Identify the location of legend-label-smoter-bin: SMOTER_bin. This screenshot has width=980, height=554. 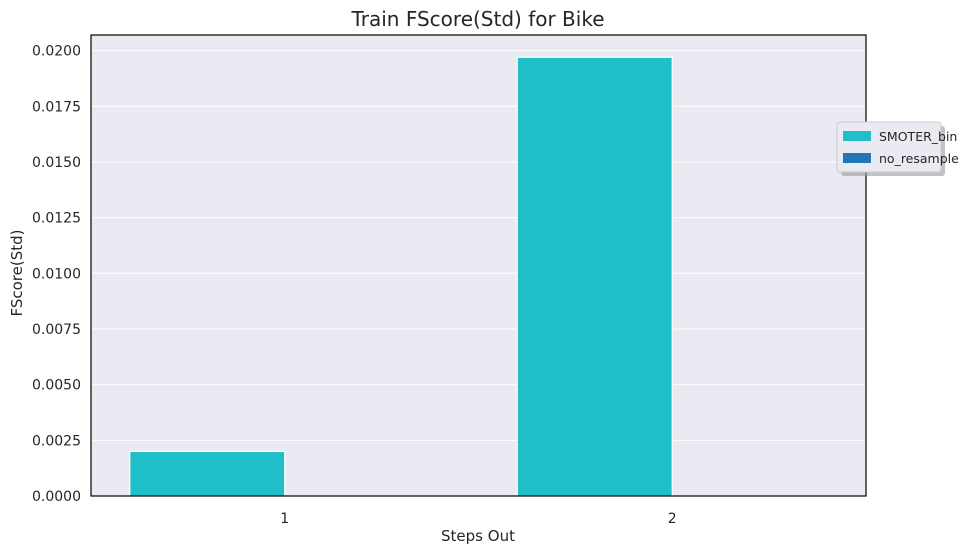
(918, 136).